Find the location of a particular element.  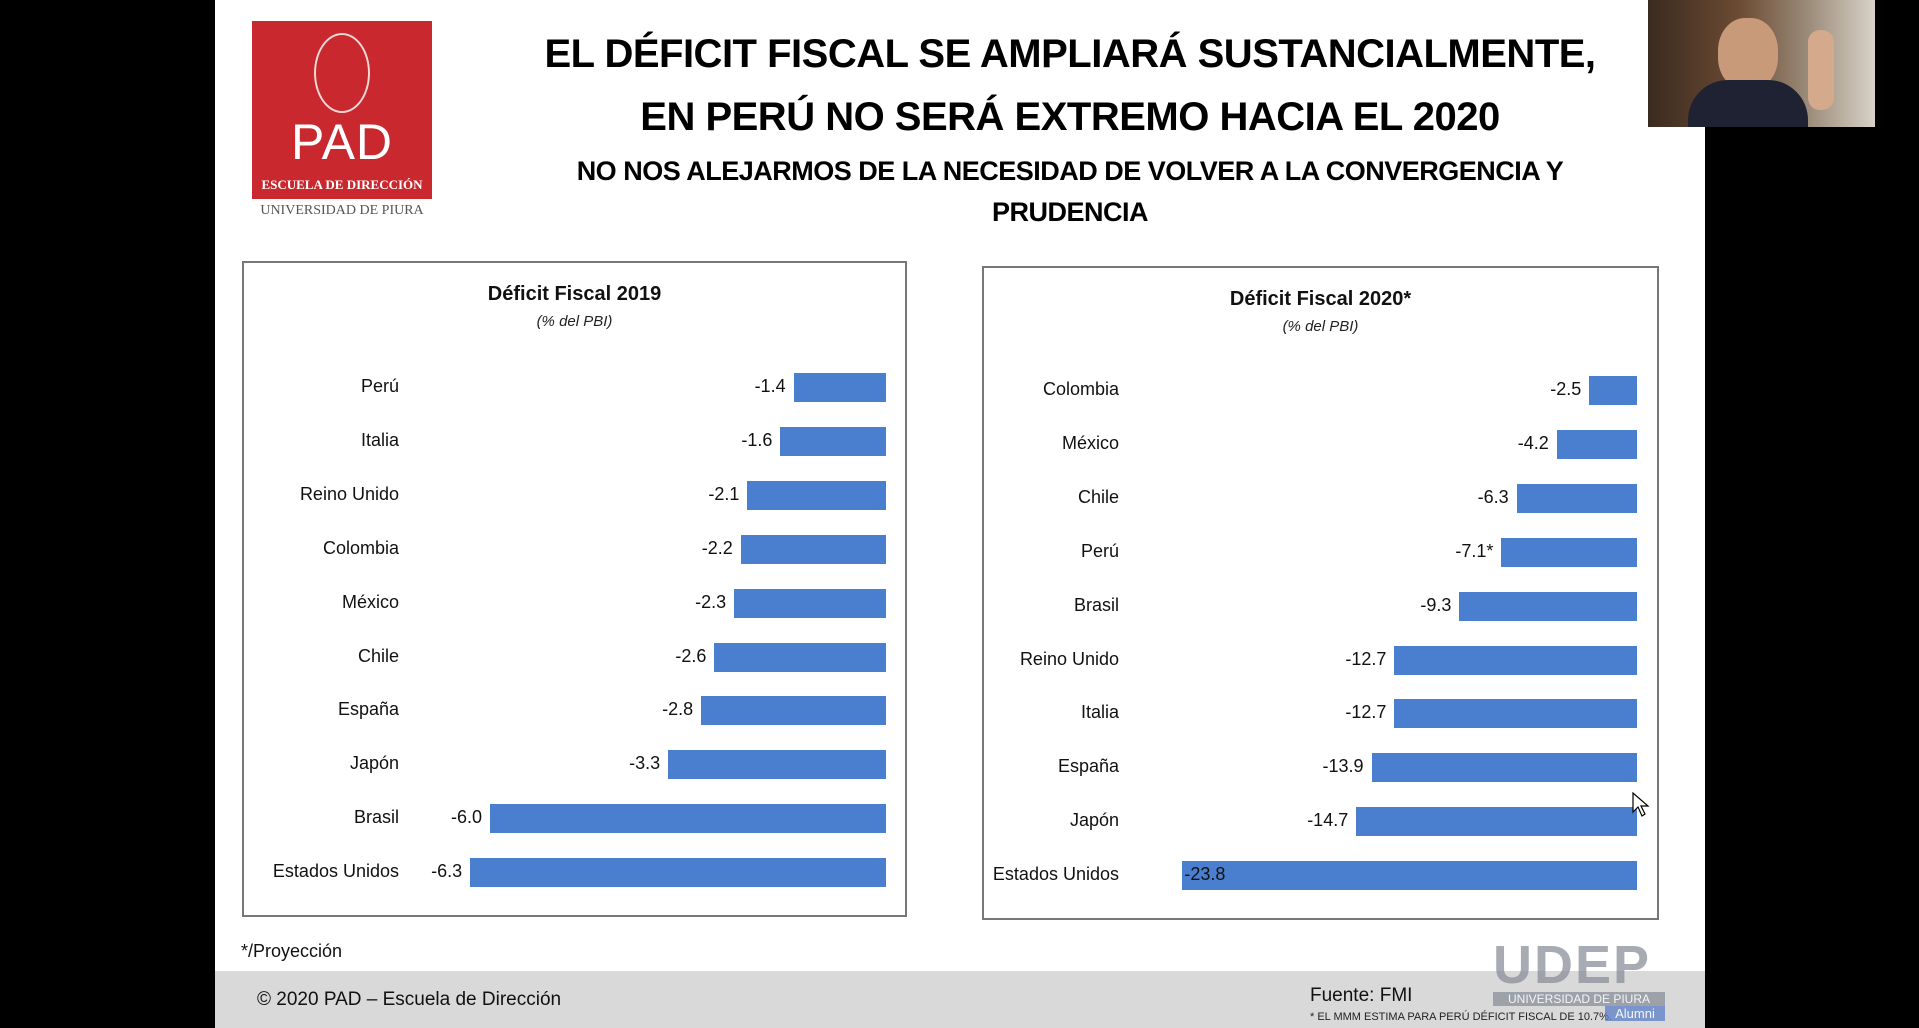

chart-title: Déficit Fiscal 2019 is located at coordinates (574, 294).